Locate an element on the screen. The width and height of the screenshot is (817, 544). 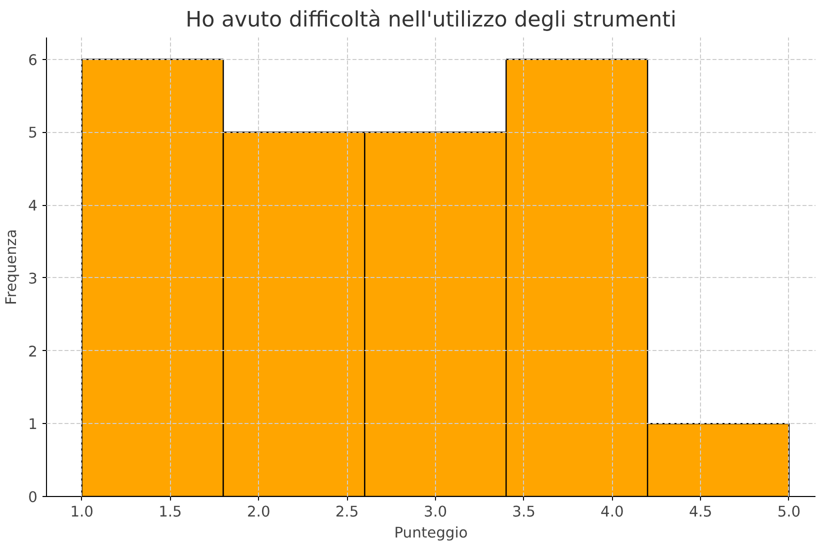
y-tick-label: 2 is located at coordinates (33, 351).